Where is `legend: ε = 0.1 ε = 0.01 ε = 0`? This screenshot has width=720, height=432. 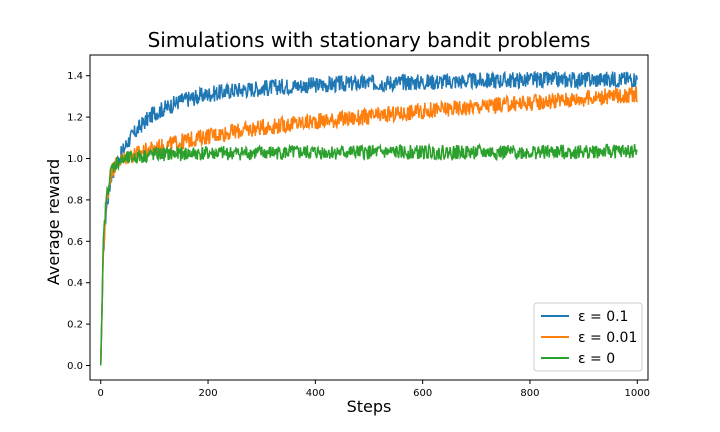
legend: ε = 0.1 ε = 0.01 ε = 0 is located at coordinates (588, 337).